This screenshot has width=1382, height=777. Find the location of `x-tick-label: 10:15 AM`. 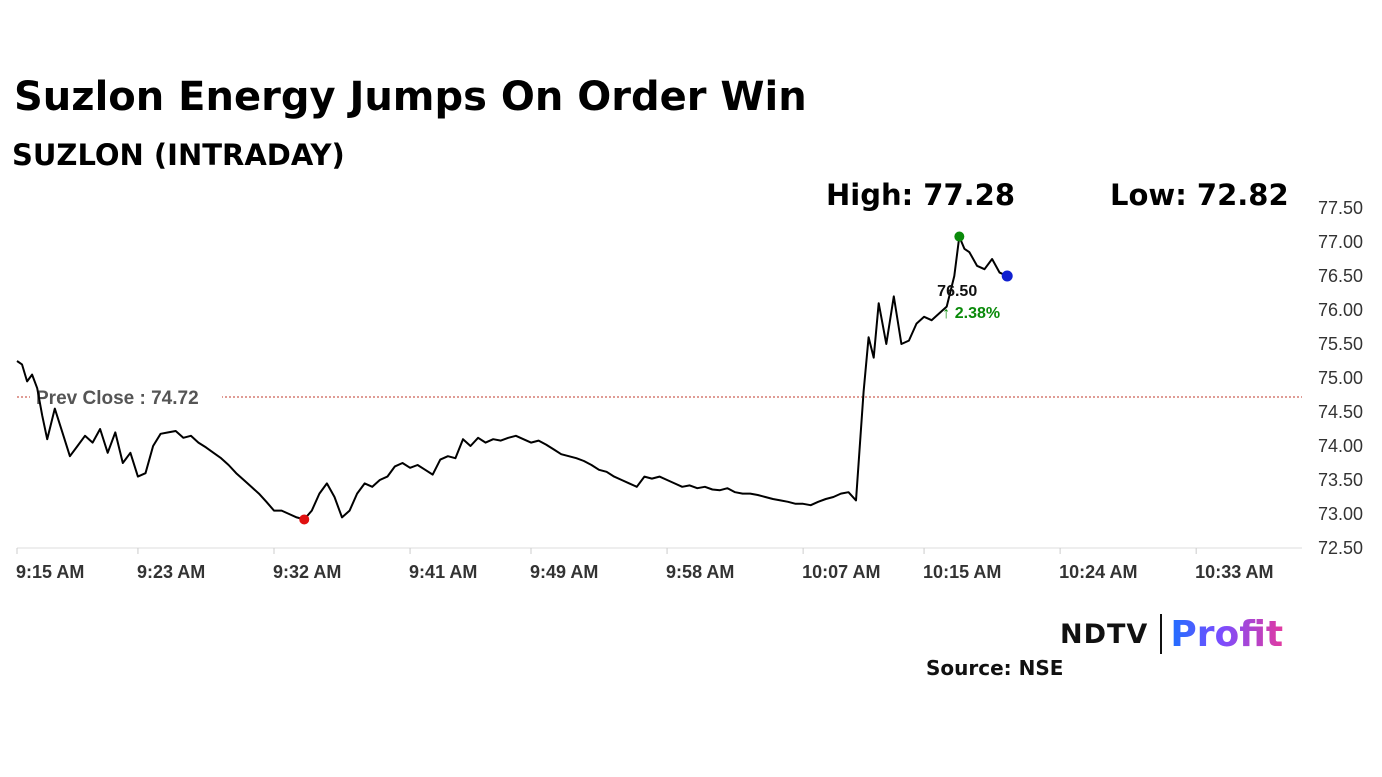

x-tick-label: 10:15 AM is located at coordinates (962, 572).